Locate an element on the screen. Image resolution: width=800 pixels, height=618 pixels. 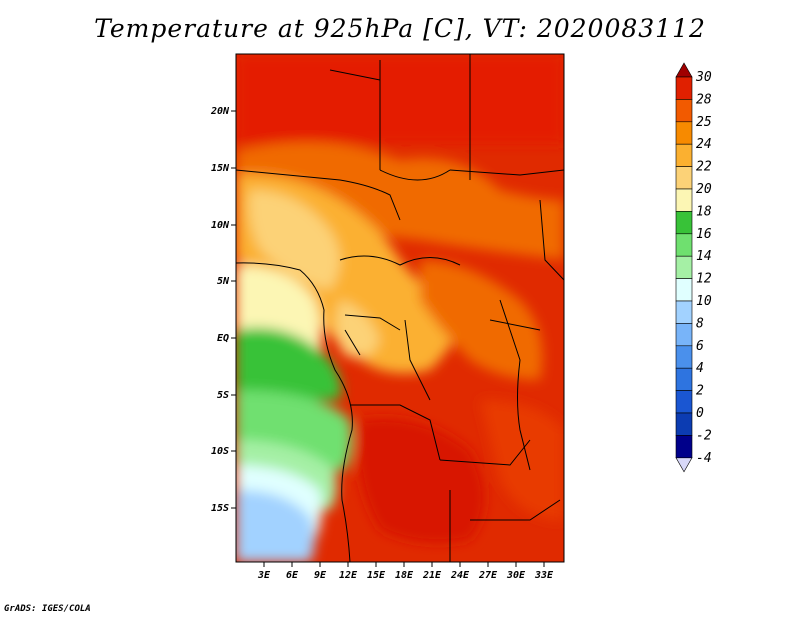
colorbar-label: -2 is located at coordinates (704, 435).